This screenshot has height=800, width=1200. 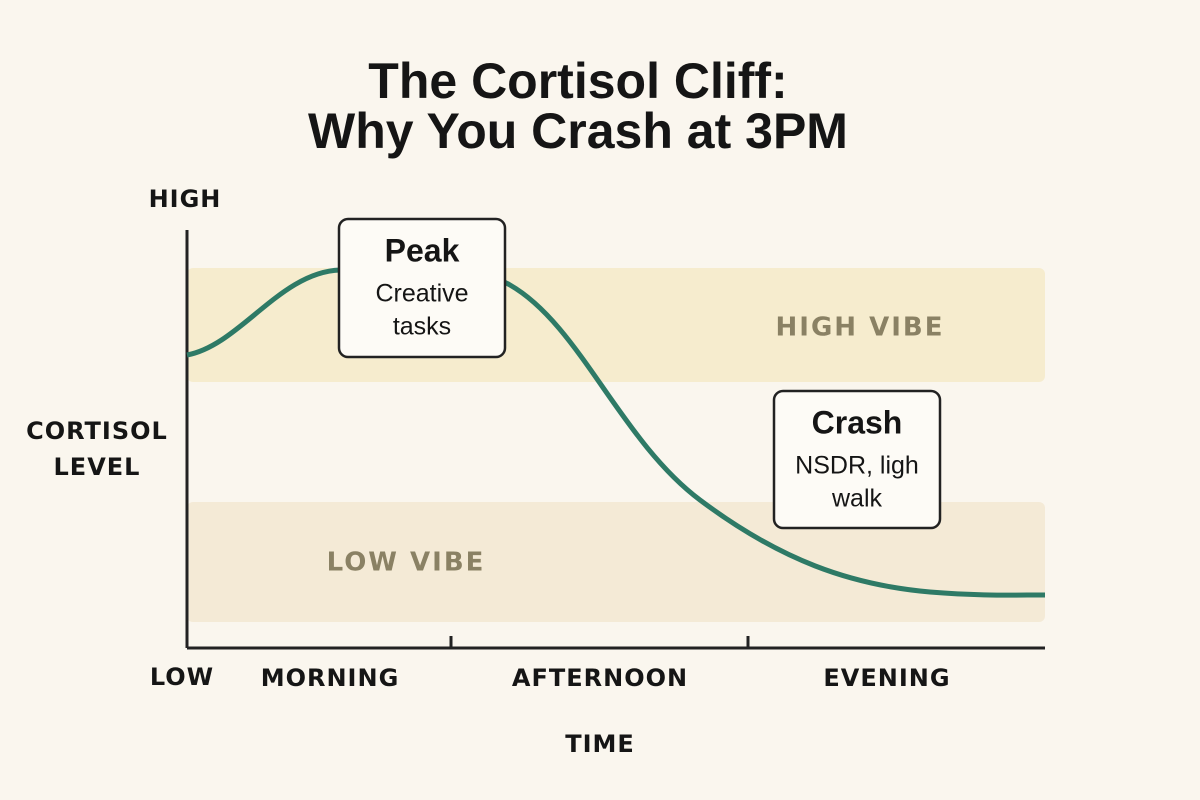 What do you see at coordinates (886, 678) in the screenshot?
I see `x-category: EVENING` at bounding box center [886, 678].